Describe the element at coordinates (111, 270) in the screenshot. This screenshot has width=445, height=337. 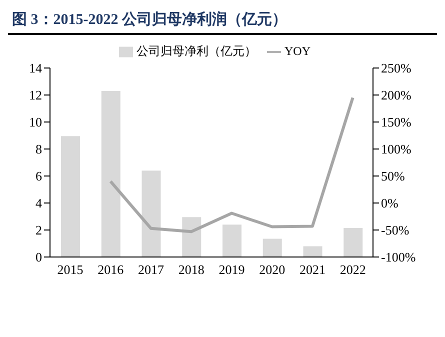
I see `x-tick-label: 2016` at that location.